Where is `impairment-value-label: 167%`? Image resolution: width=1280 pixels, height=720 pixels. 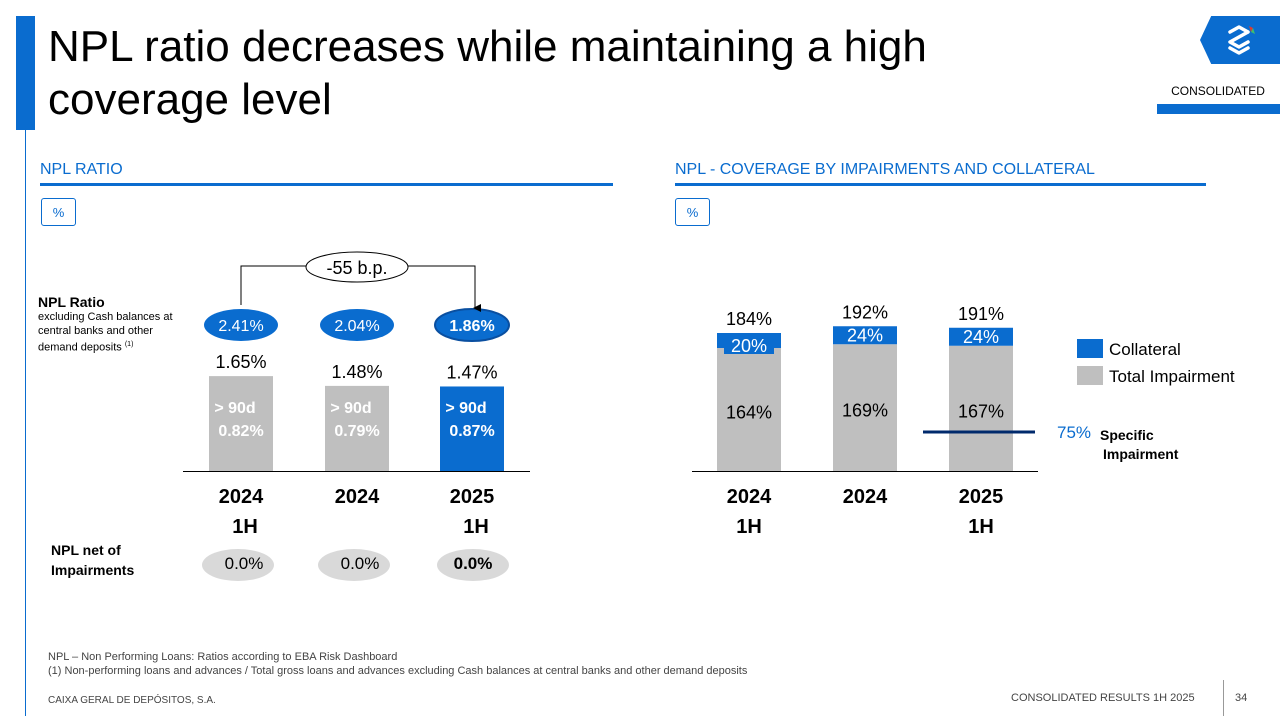
impairment-value-label: 167% is located at coordinates (981, 411).